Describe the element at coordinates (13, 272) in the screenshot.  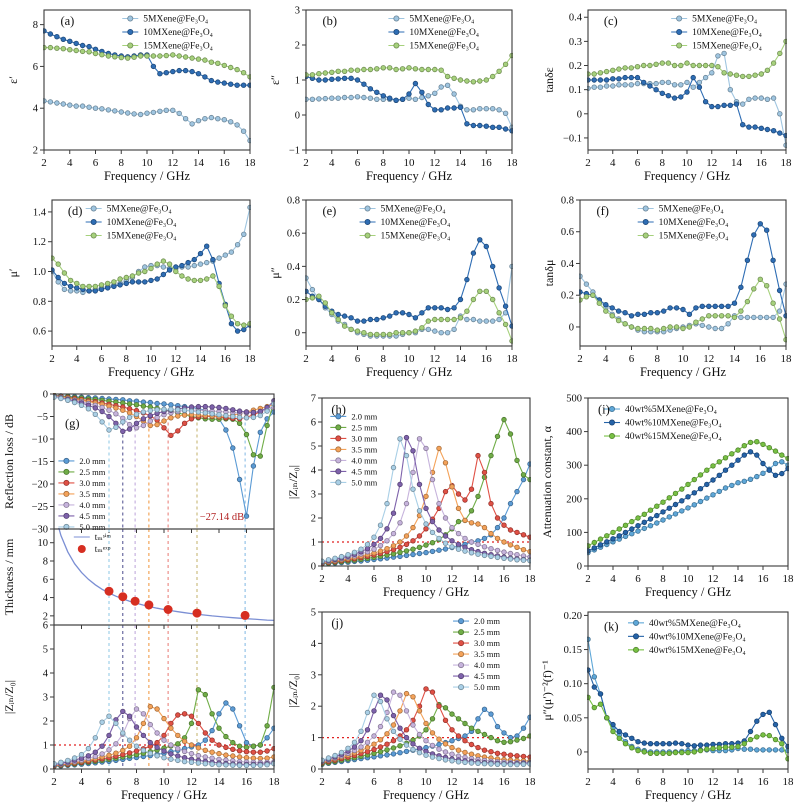
I see `svg-text: μ′` at that location.